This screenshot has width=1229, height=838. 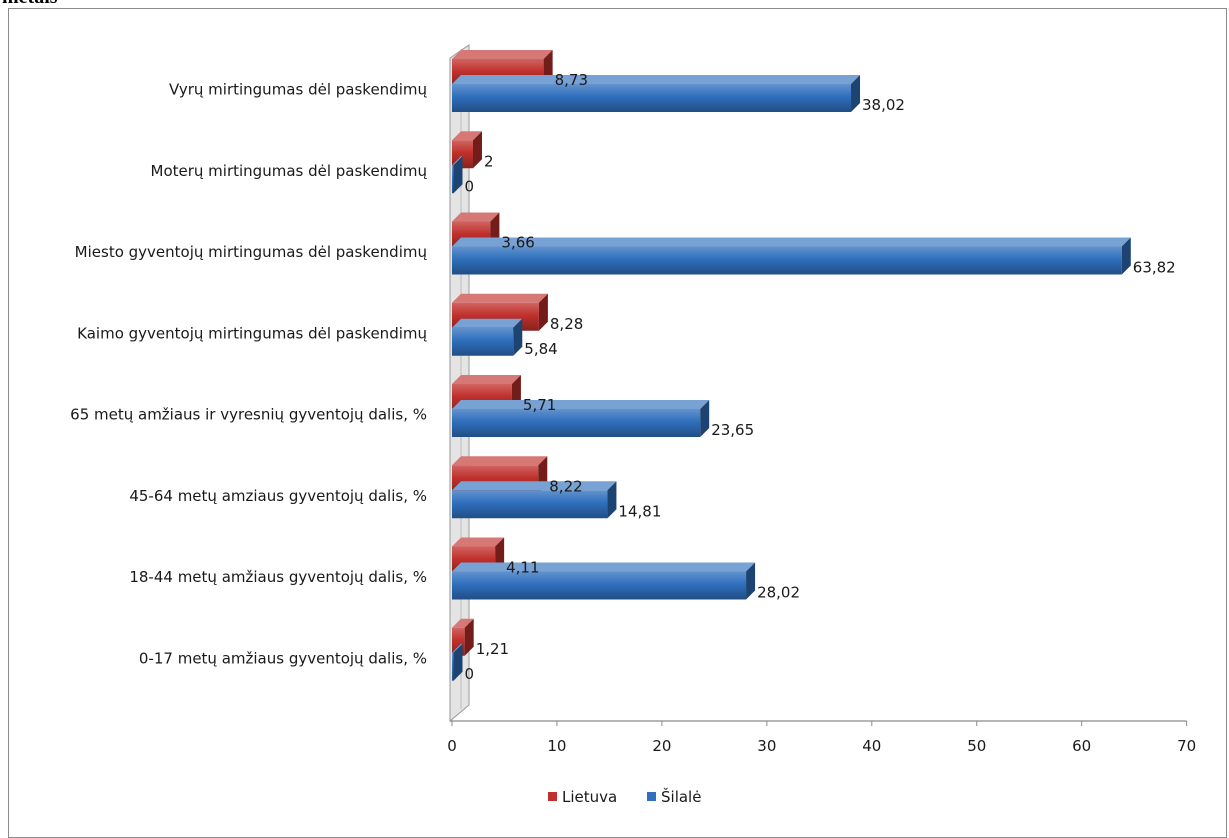 I want to click on data-label: 2, so click(x=489, y=161).